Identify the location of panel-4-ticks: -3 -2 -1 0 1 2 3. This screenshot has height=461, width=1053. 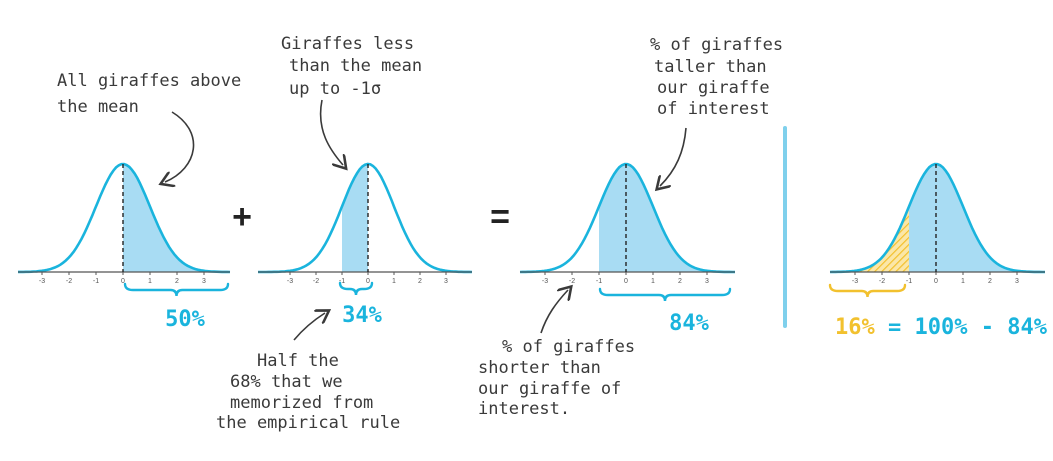
(935, 278).